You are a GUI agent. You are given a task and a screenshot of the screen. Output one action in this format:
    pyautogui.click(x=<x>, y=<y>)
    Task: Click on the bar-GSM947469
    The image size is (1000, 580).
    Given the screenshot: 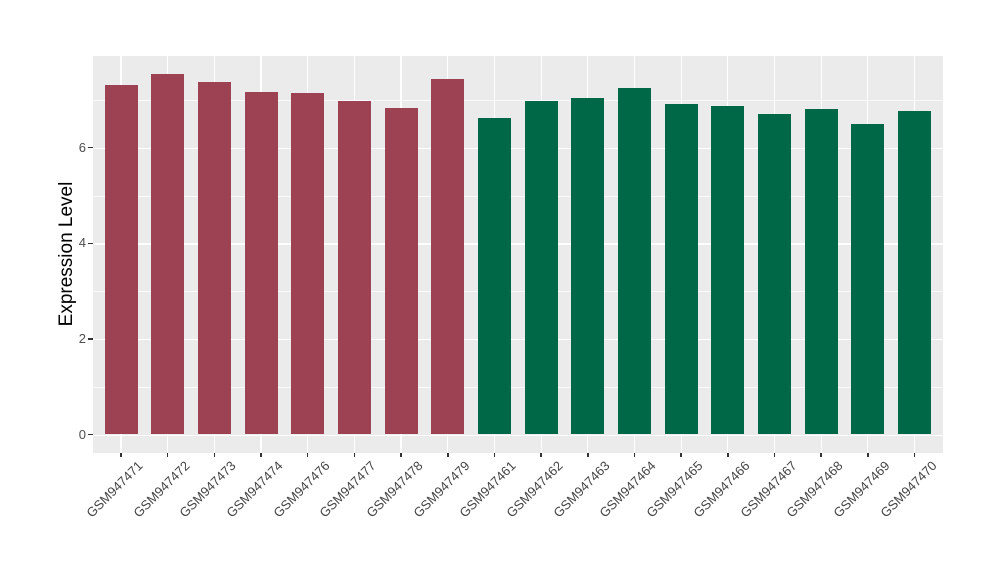 What is the action you would take?
    pyautogui.click(x=868, y=279)
    